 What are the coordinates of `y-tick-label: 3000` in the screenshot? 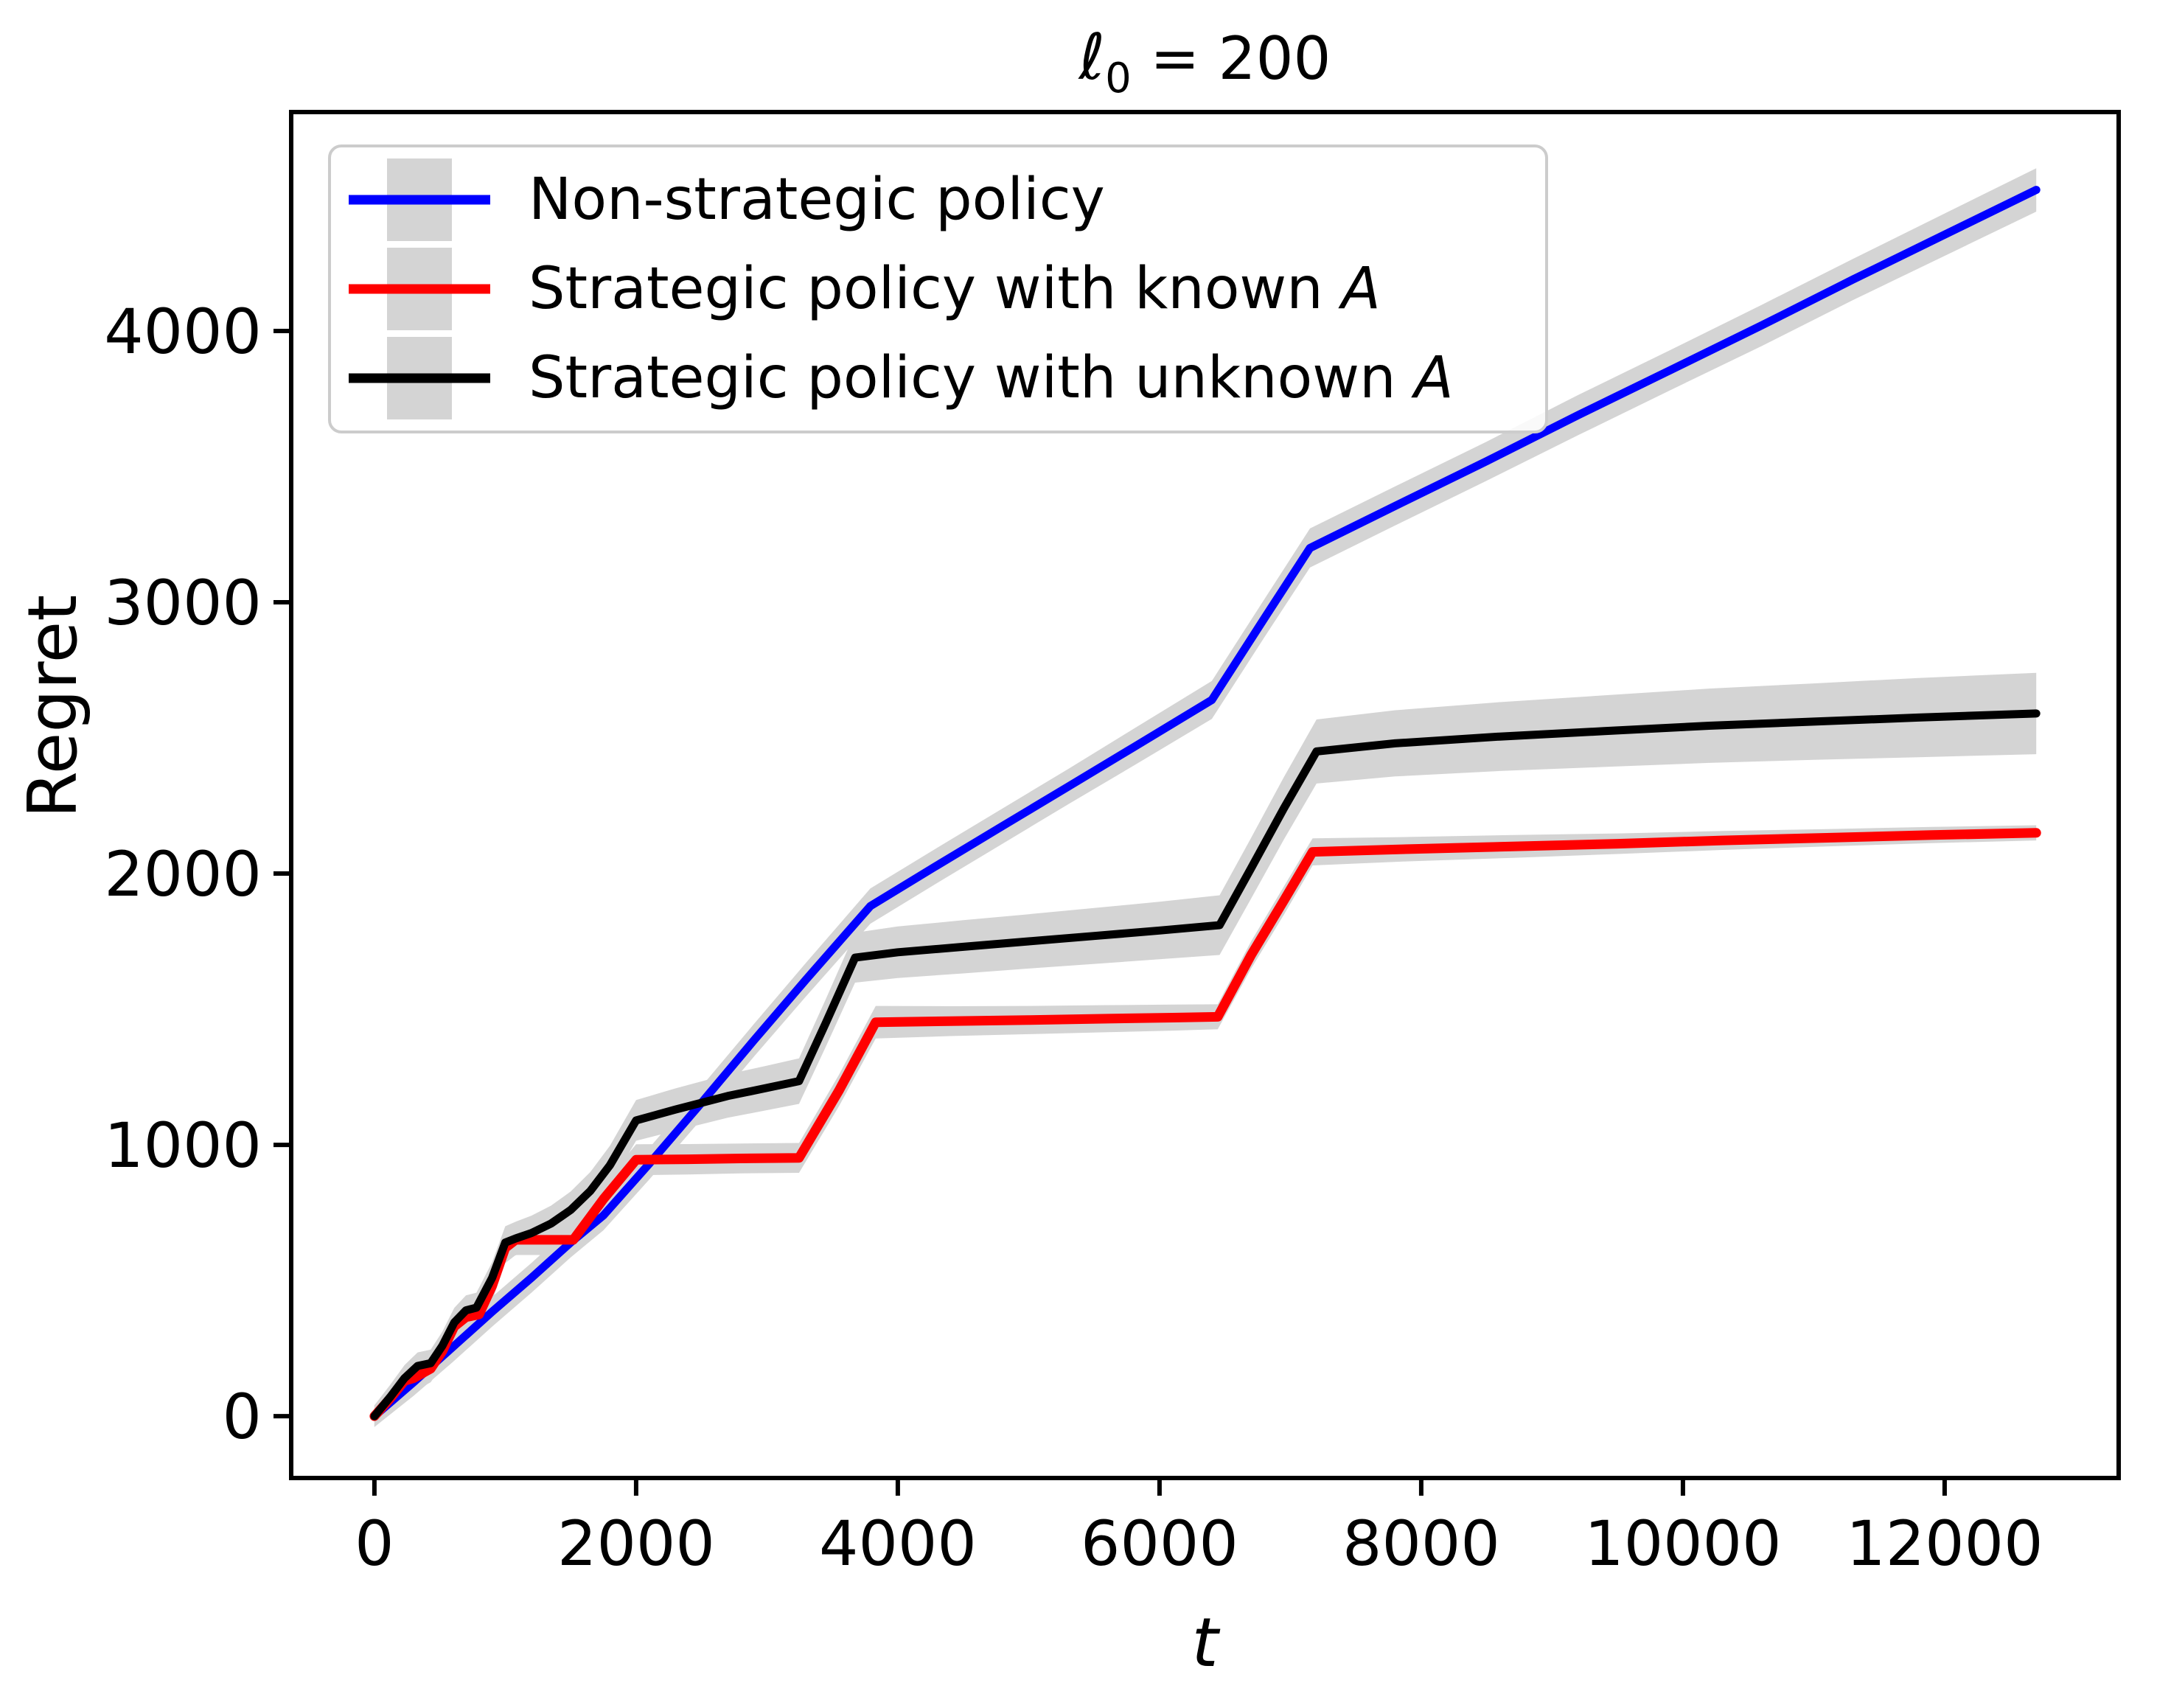 It's located at (183, 603).